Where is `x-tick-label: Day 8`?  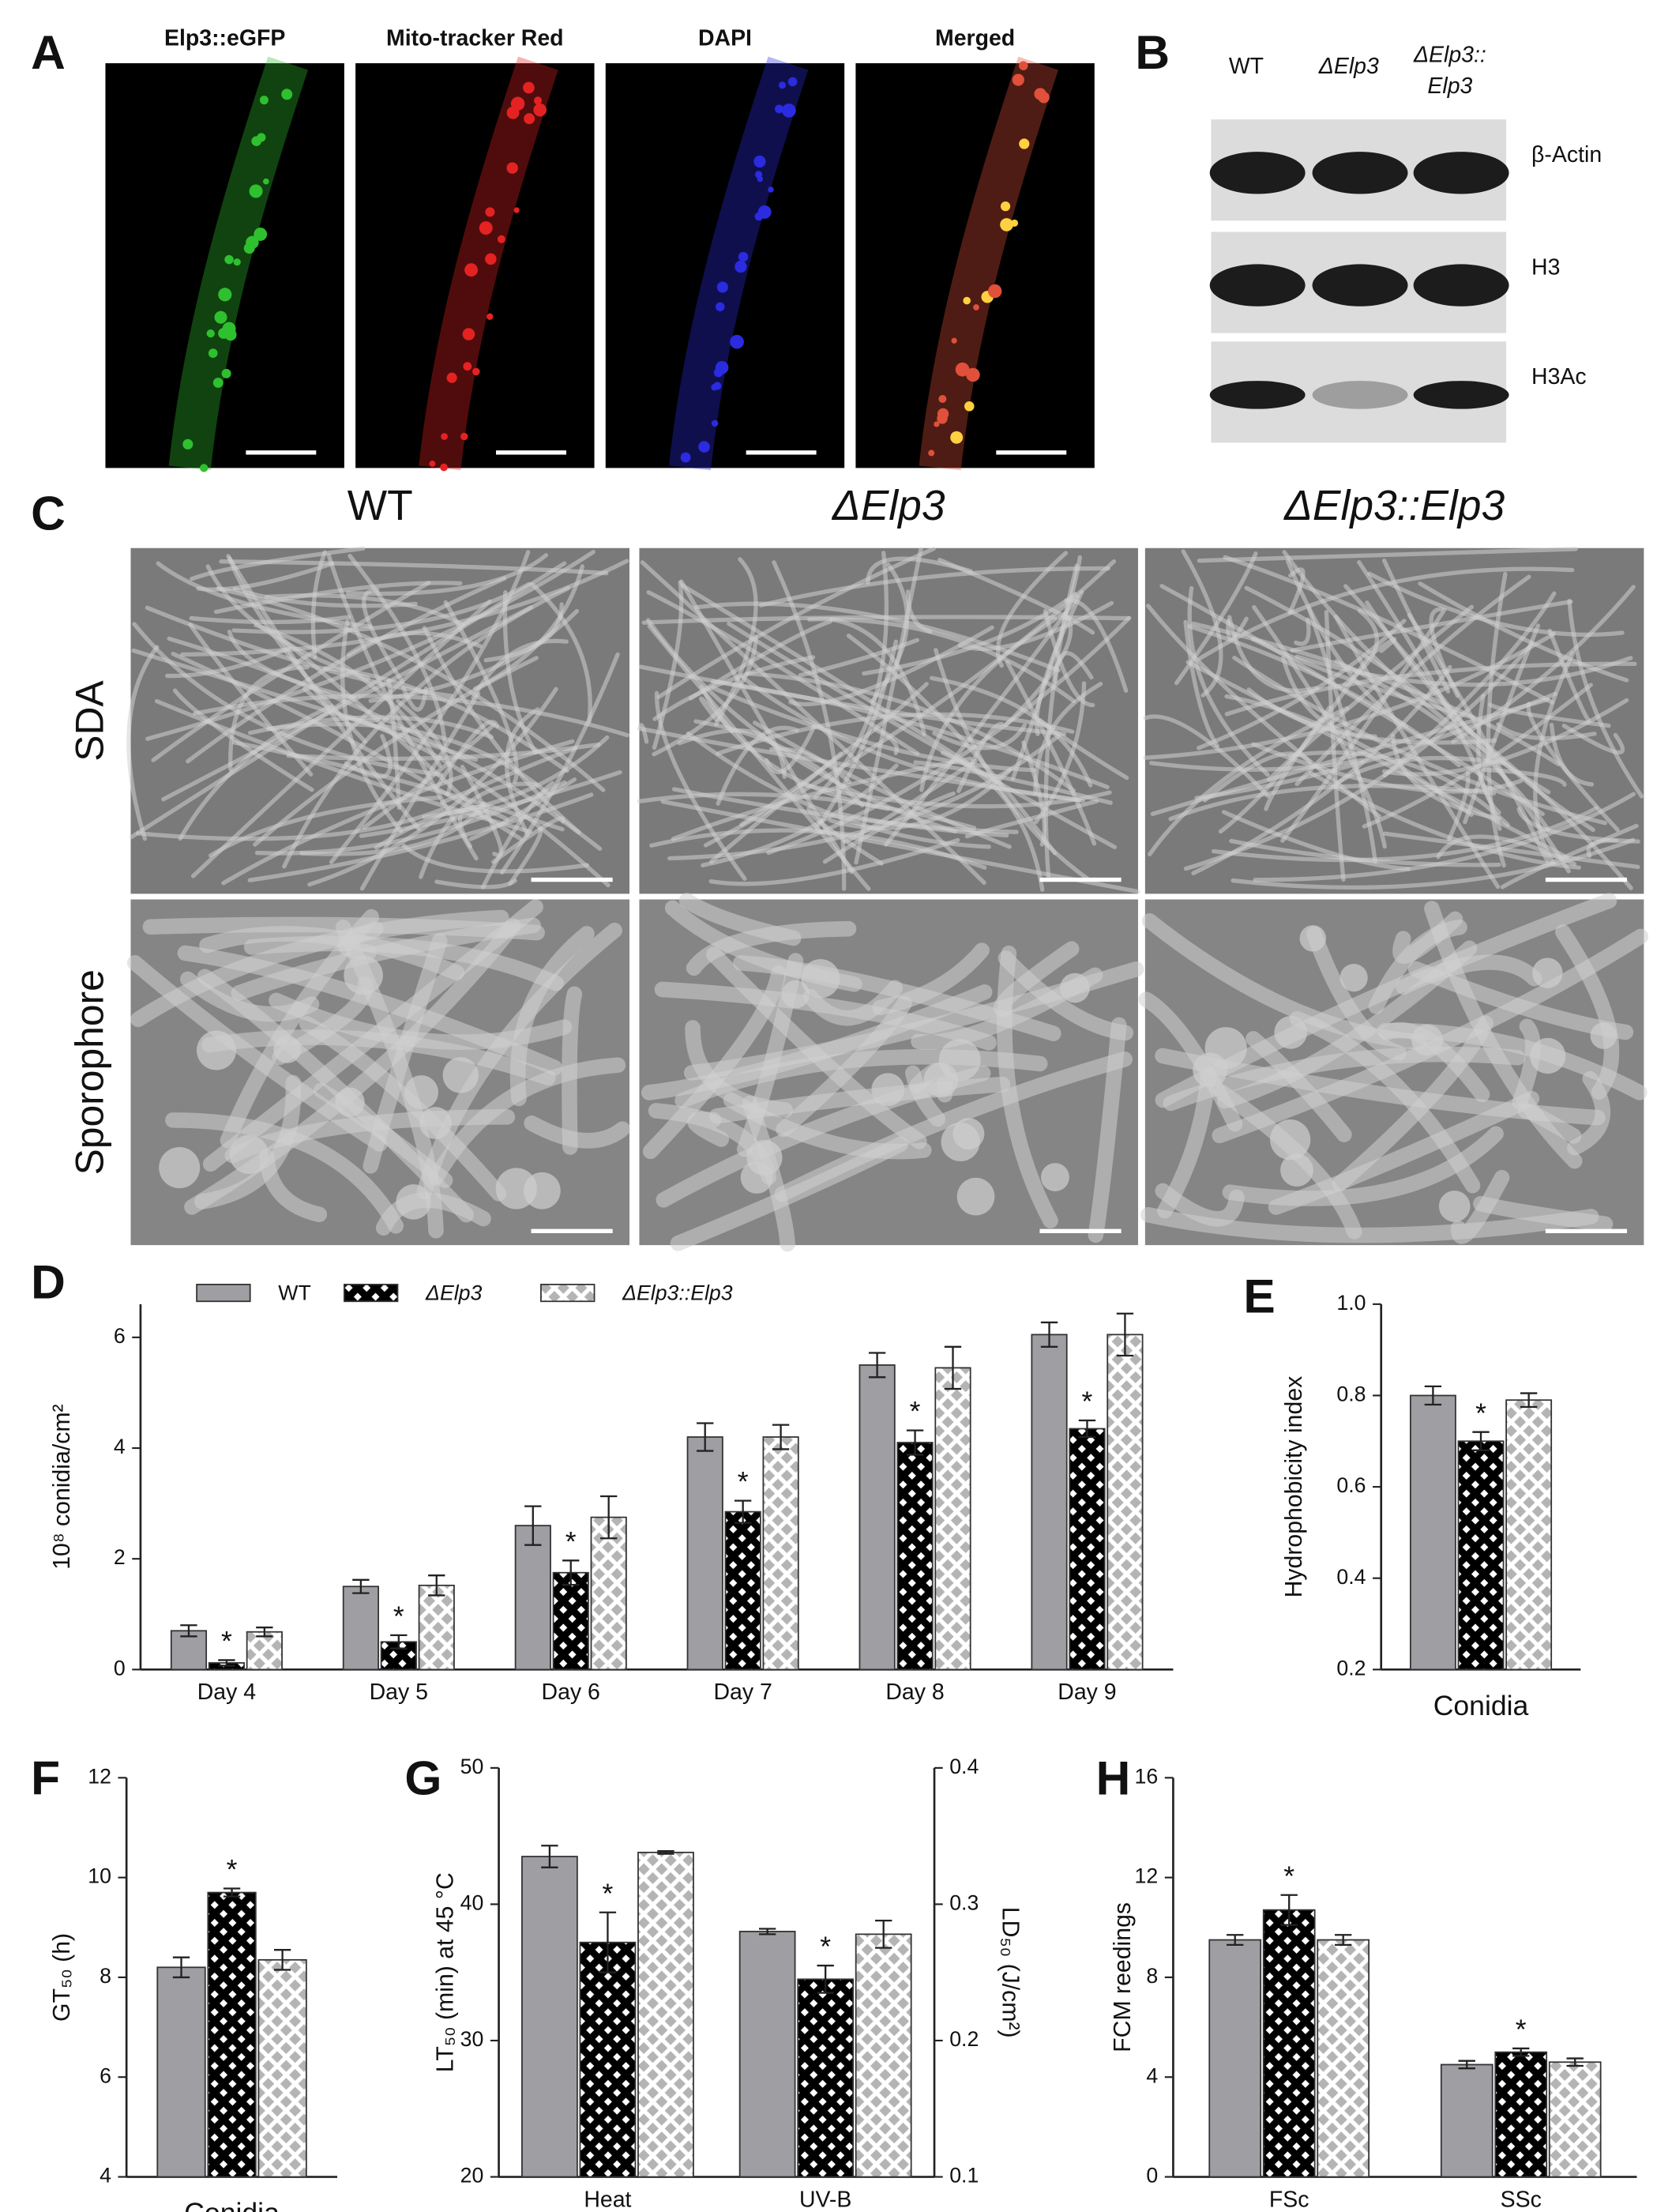
x-tick-label: Day 8 is located at coordinates (914, 1693).